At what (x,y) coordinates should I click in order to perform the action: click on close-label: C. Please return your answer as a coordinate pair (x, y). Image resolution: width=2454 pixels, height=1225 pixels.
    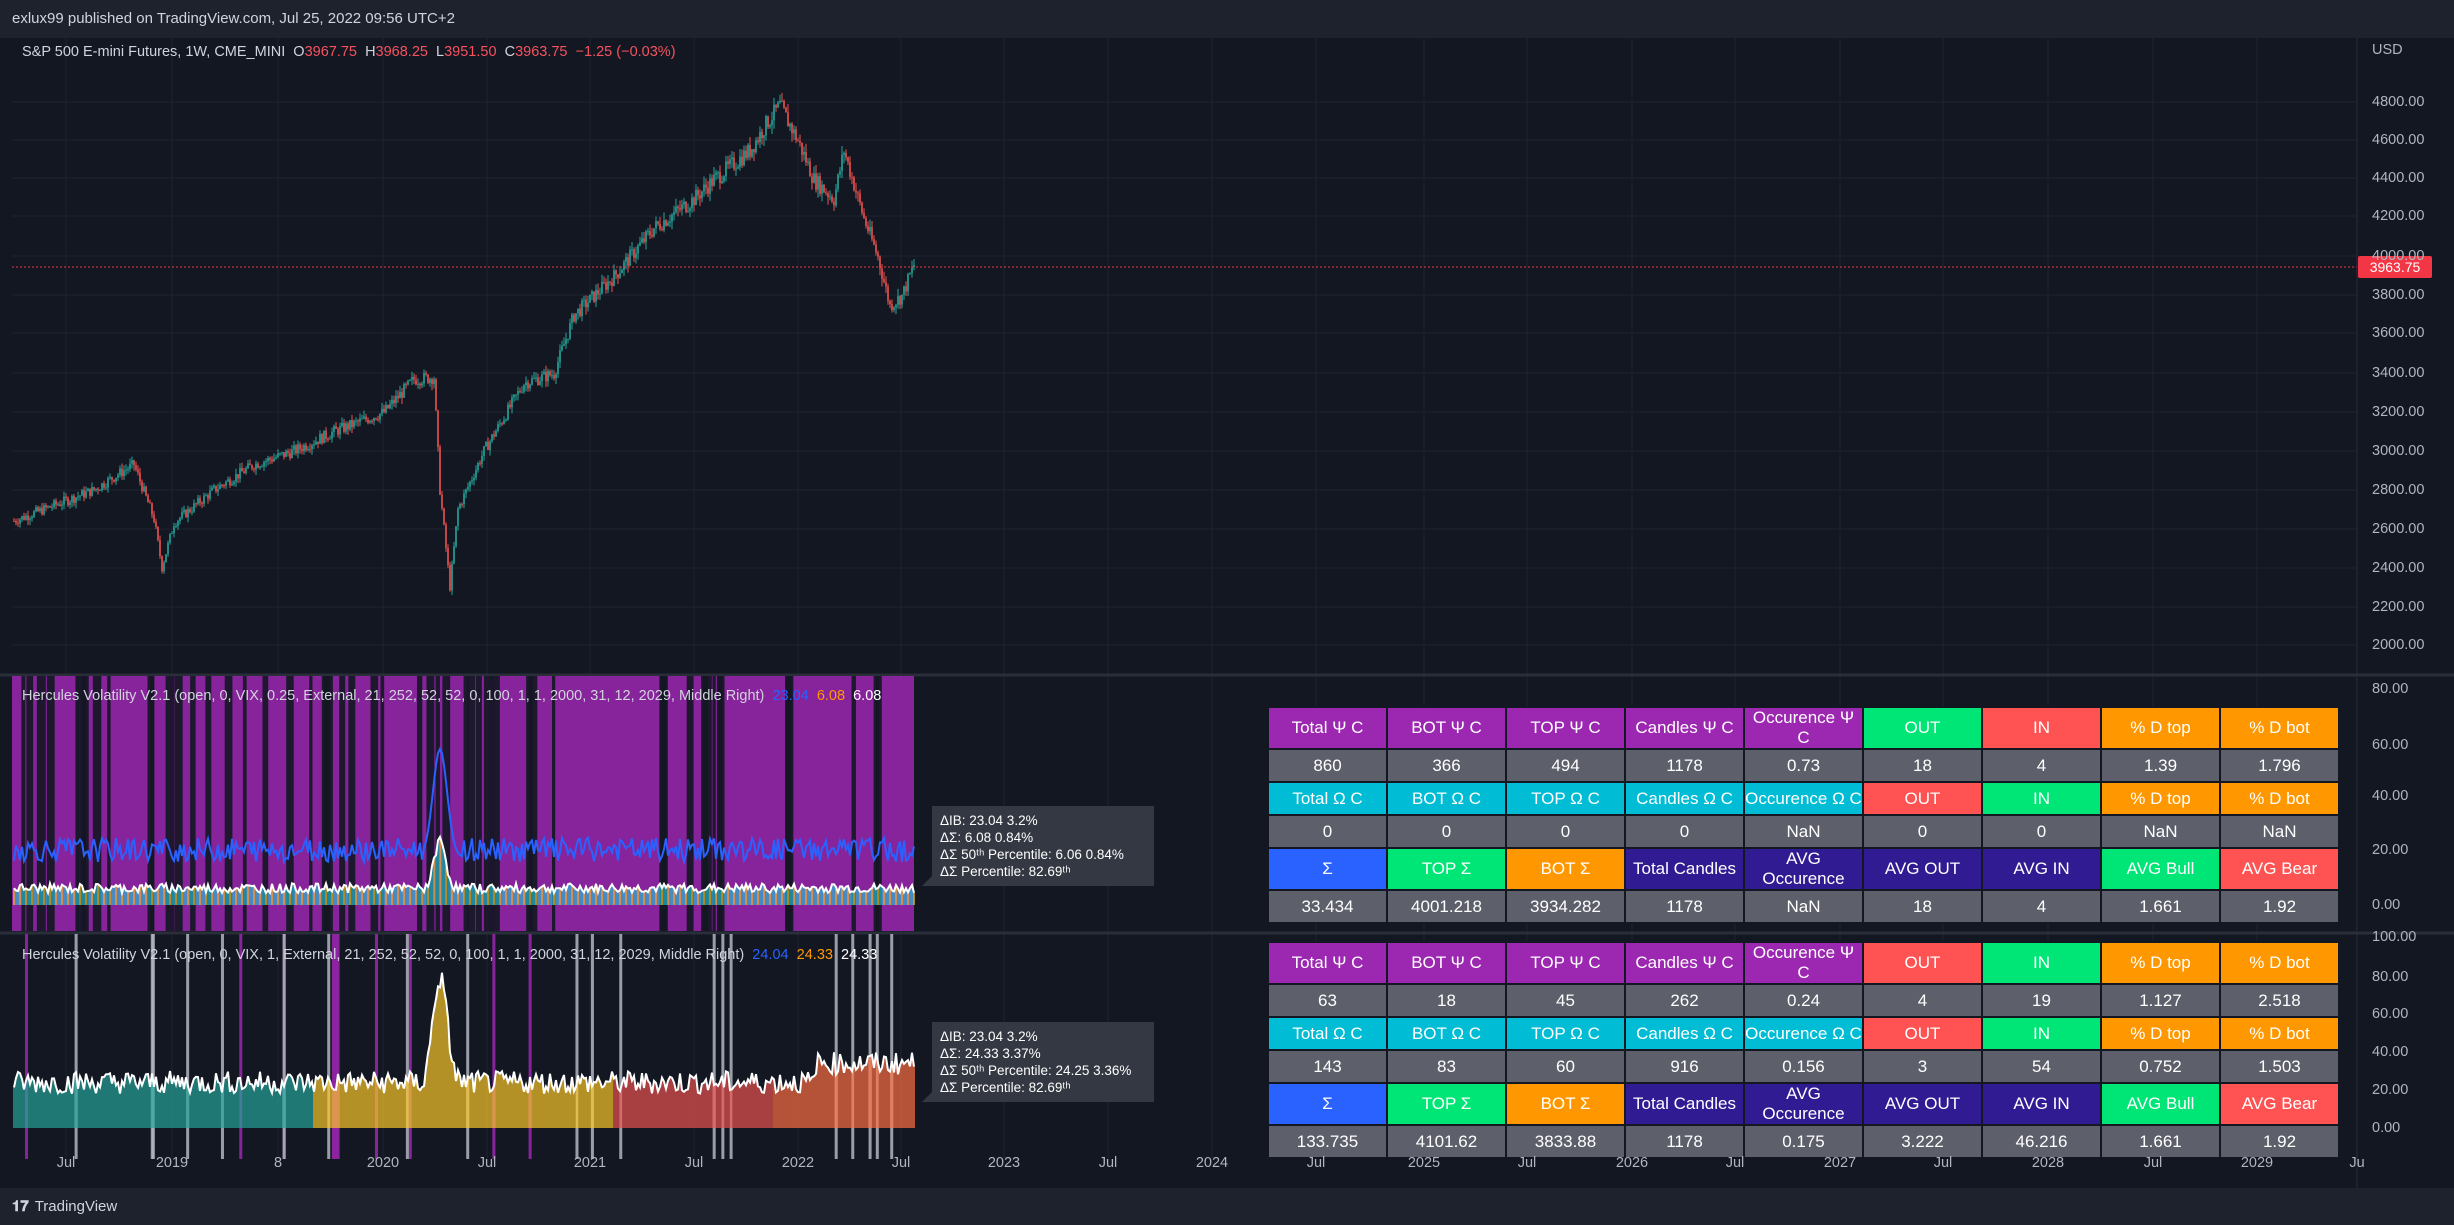
    Looking at the image, I should click on (510, 52).